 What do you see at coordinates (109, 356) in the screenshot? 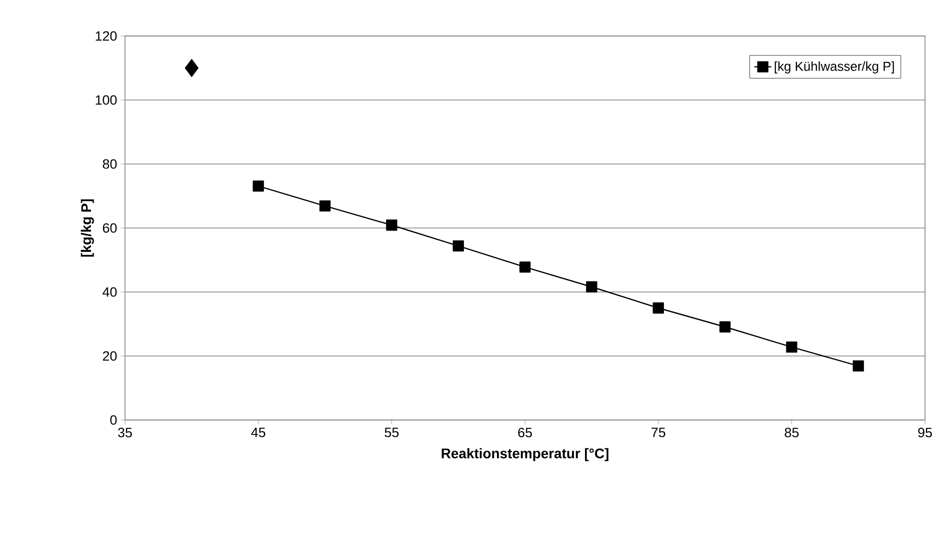
I see `y-tick-label: 20` at bounding box center [109, 356].